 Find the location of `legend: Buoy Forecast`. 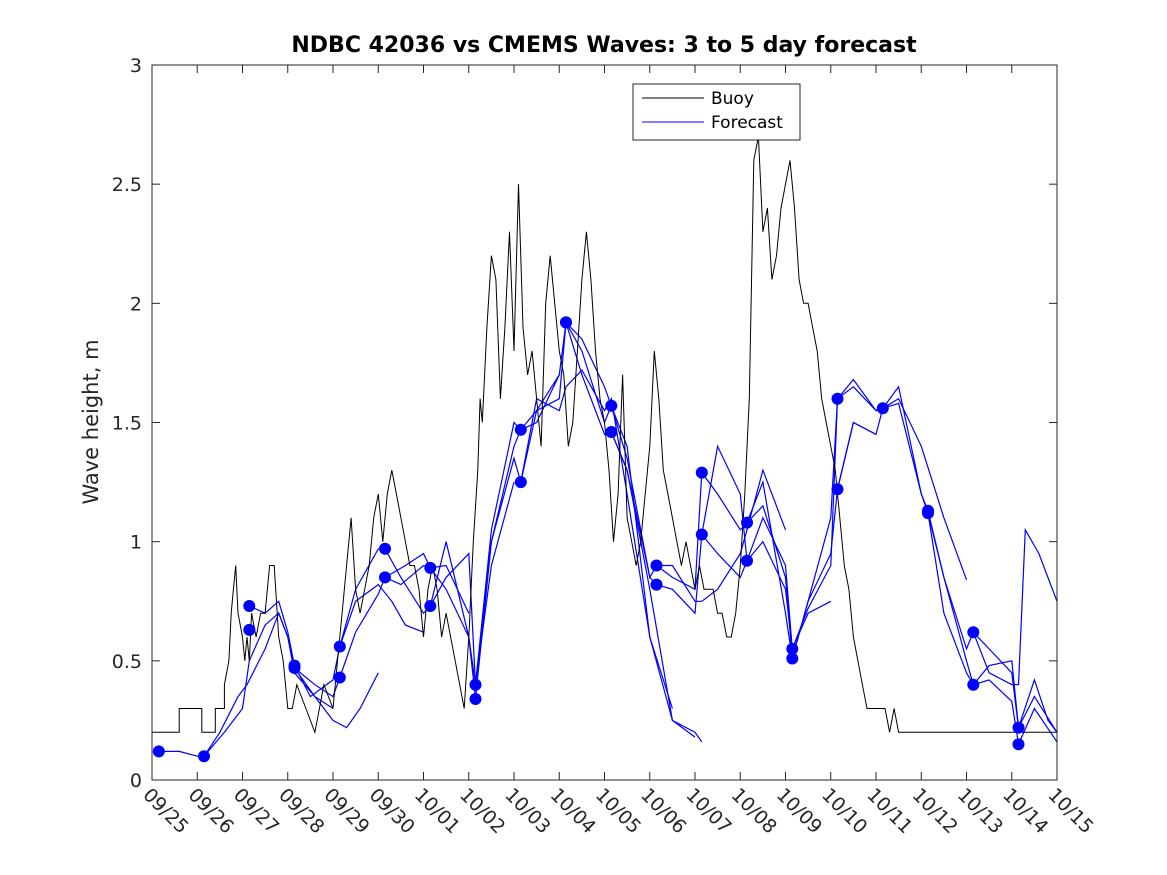

legend: Buoy Forecast is located at coordinates (716, 112).